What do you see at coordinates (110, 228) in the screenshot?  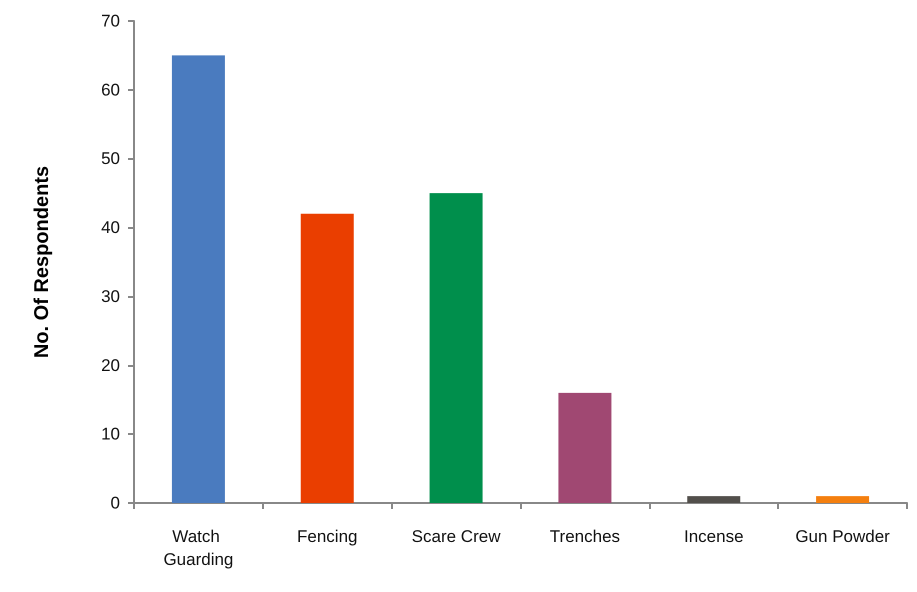 I see `y-tick-label: 40` at bounding box center [110, 228].